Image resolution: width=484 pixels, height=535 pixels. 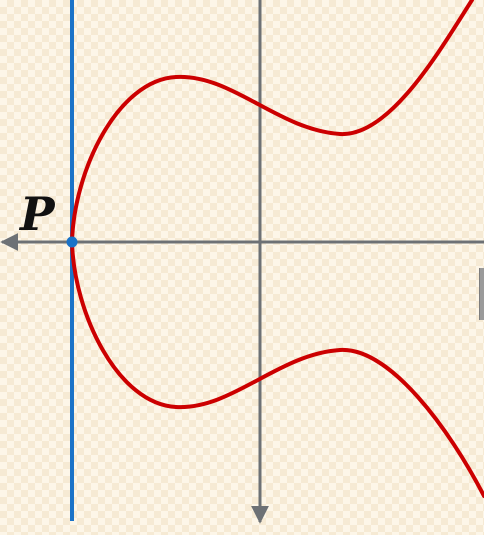 What do you see at coordinates (37, 214) in the screenshot?
I see `point-p-label: P` at bounding box center [37, 214].